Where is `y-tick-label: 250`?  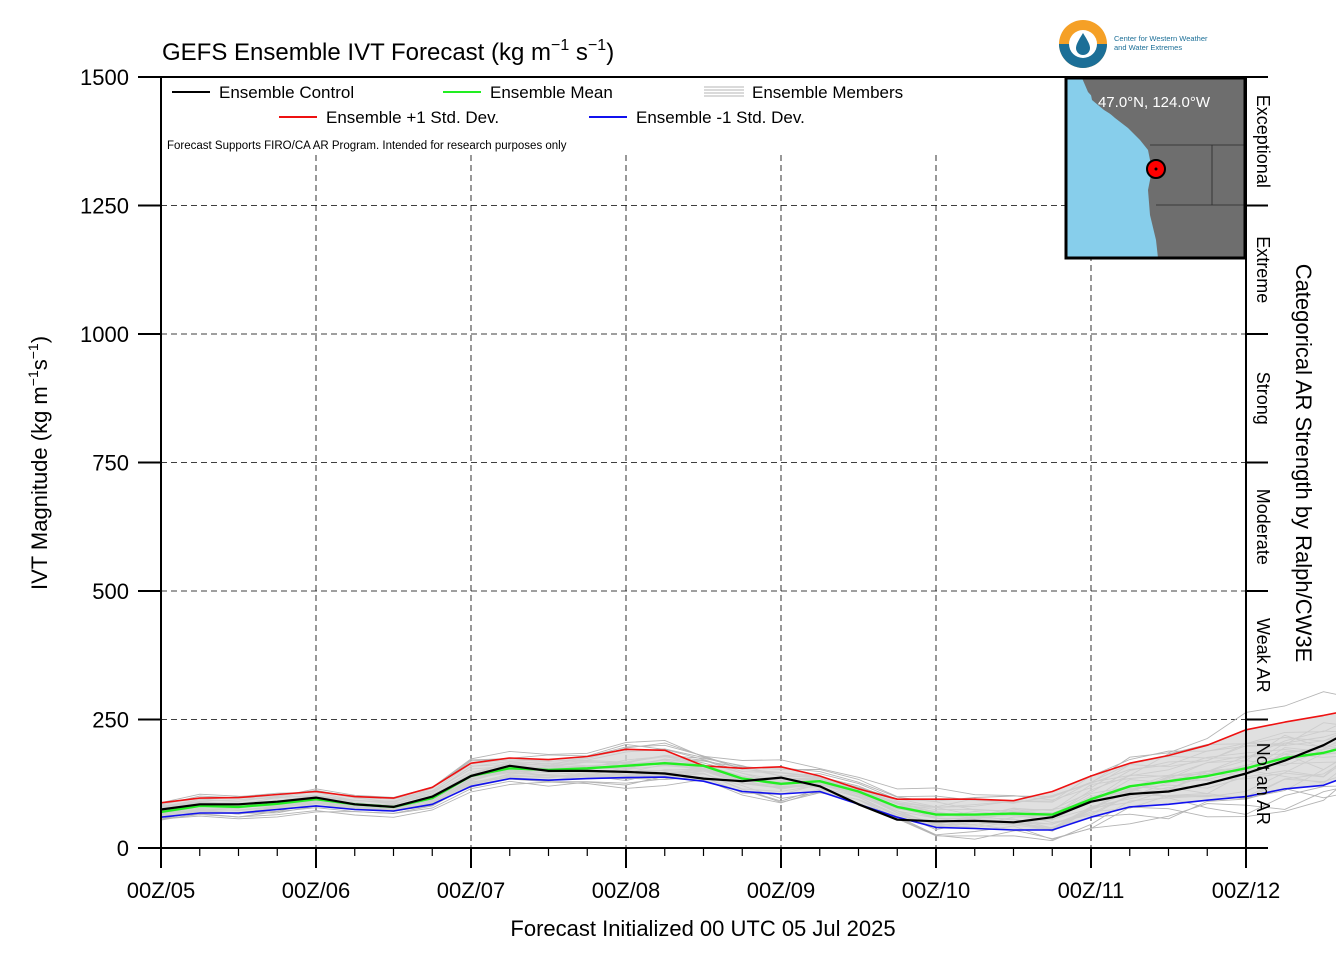 y-tick-label: 250 is located at coordinates (110, 720).